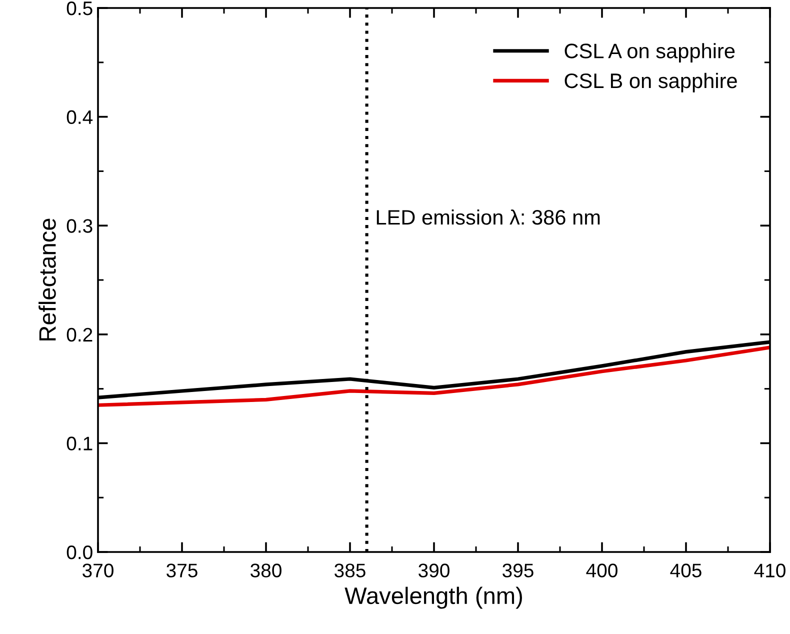 This screenshot has width=790, height=634. Describe the element at coordinates (266, 571) in the screenshot. I see `x-tick-label: 380` at that location.